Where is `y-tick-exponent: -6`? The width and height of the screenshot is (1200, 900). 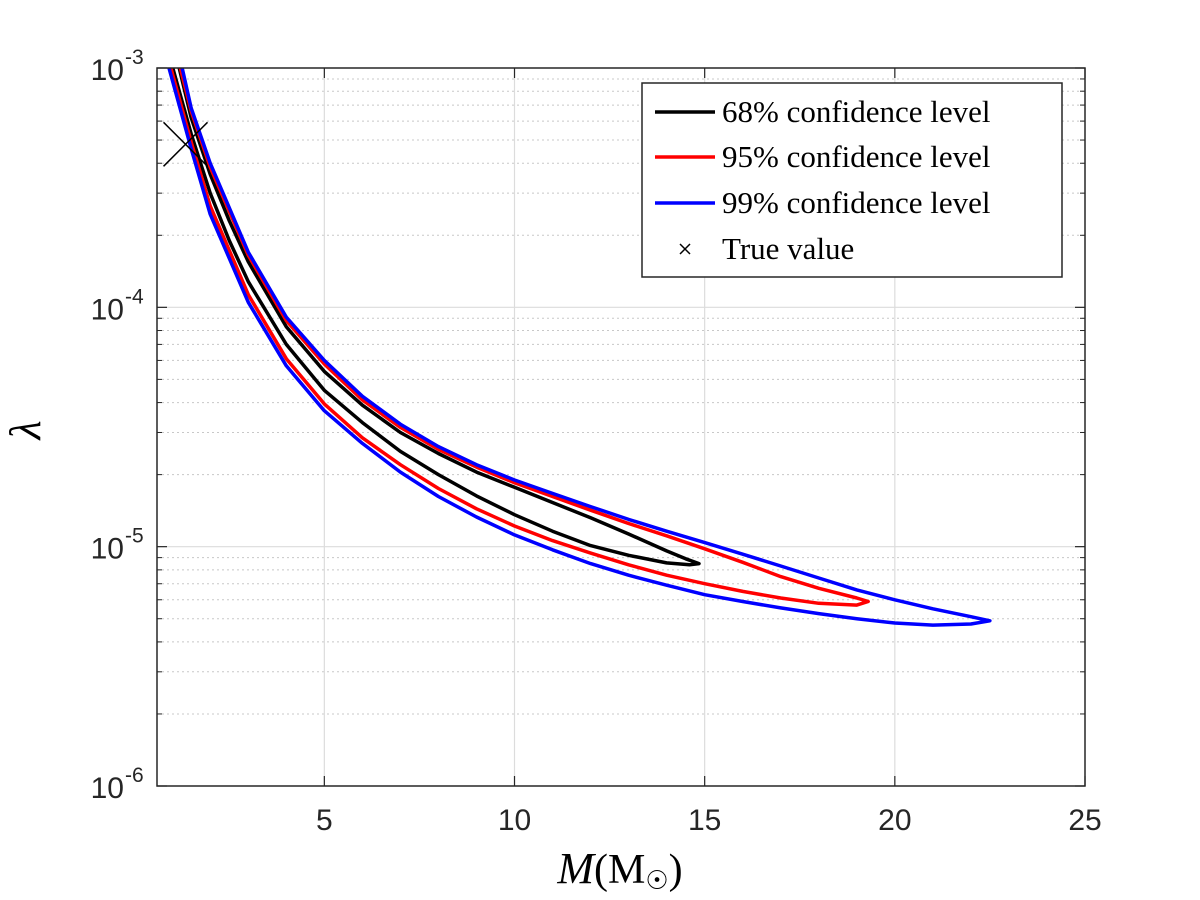 y-tick-exponent: -6 is located at coordinates (134, 775).